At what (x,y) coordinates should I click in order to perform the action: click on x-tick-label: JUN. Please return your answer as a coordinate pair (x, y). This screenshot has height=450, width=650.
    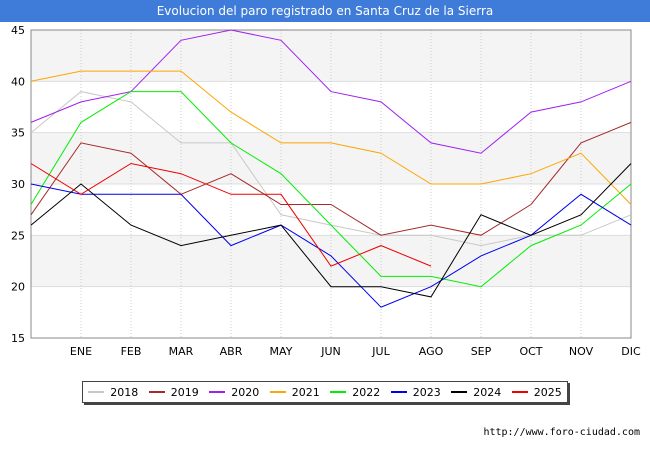
    Looking at the image, I should click on (330, 351).